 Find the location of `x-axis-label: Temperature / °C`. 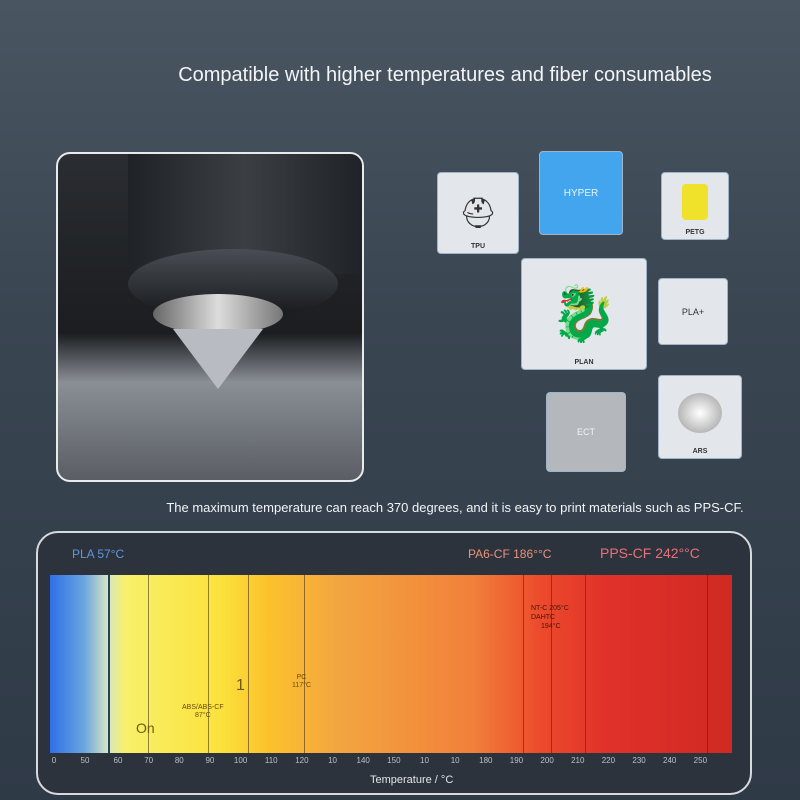

x-axis-label: Temperature / °C is located at coordinates (412, 780).